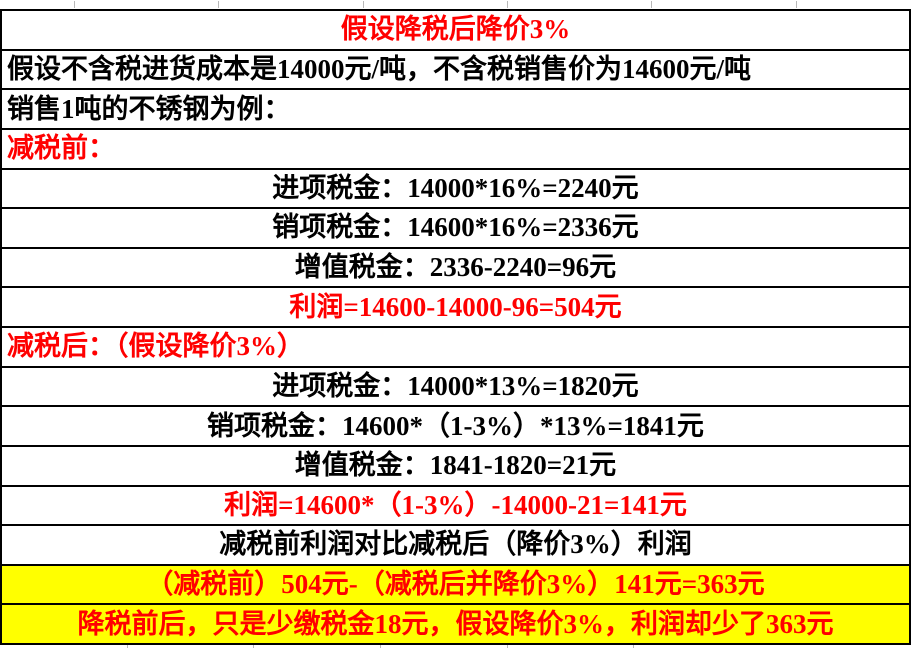 The image size is (911, 648). I want to click on row-comparison-header: 减税前利润对比减税后（降价3%）利润, so click(455, 544).